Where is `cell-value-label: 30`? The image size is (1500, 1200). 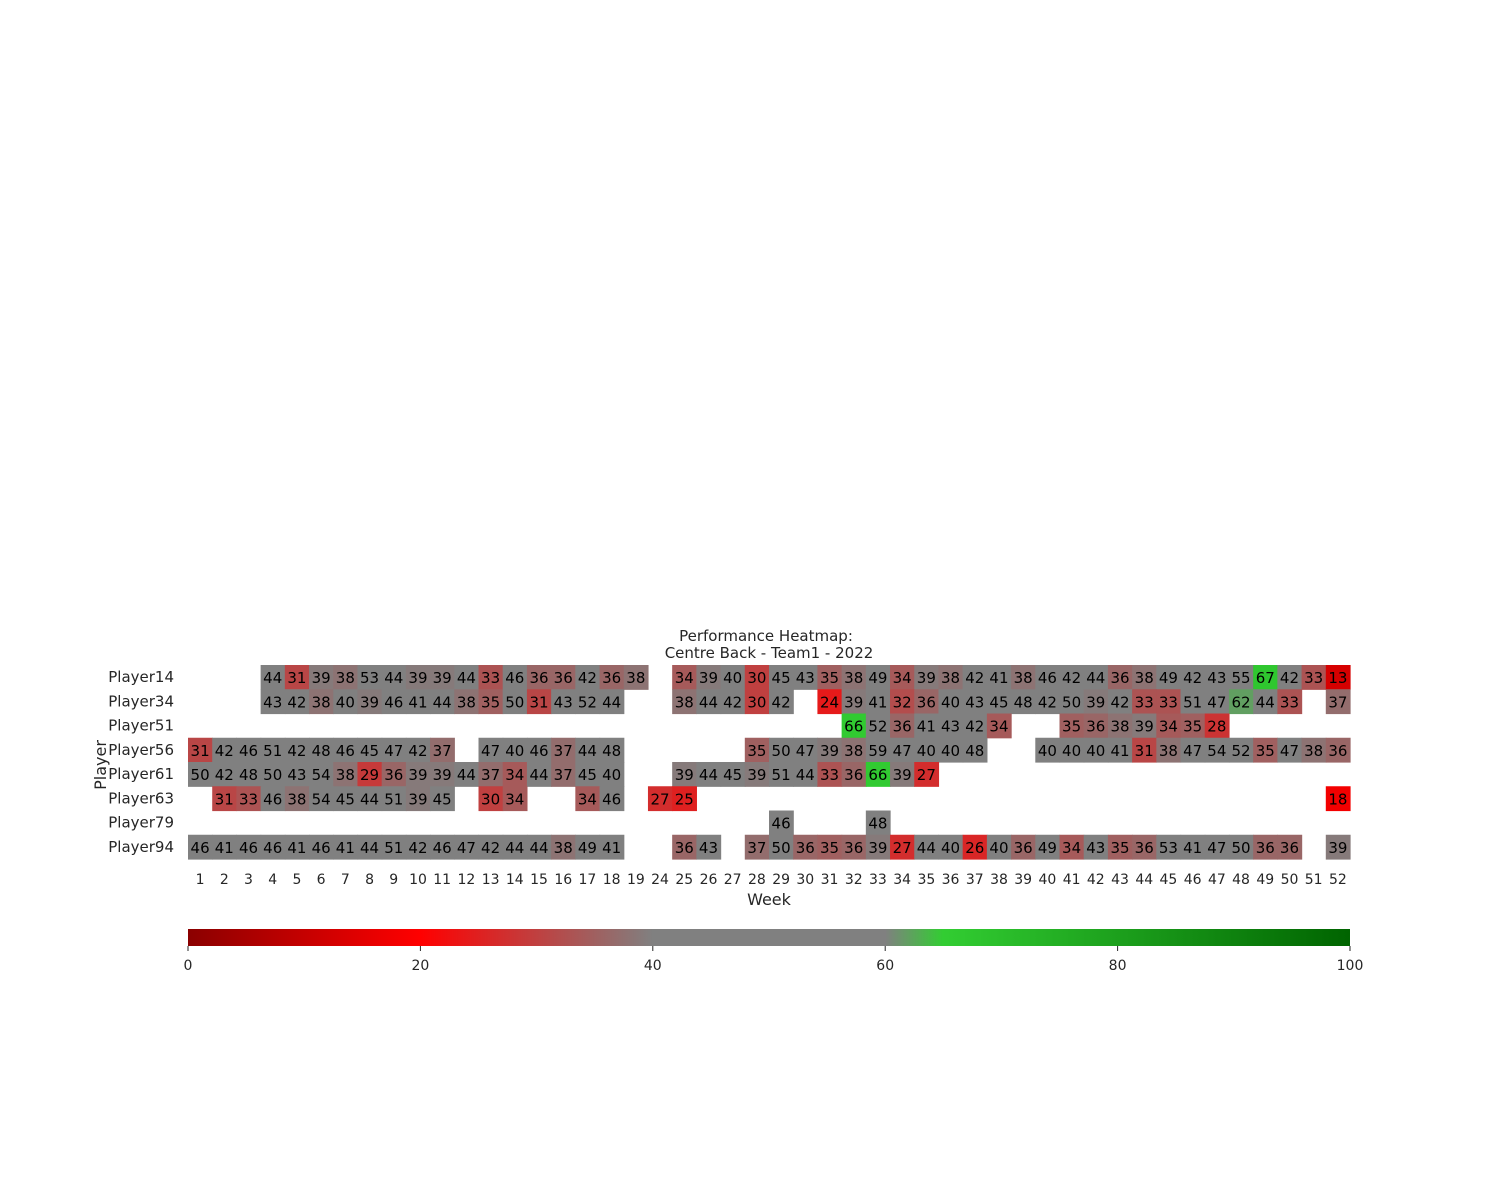 cell-value-label: 30 is located at coordinates (756, 702).